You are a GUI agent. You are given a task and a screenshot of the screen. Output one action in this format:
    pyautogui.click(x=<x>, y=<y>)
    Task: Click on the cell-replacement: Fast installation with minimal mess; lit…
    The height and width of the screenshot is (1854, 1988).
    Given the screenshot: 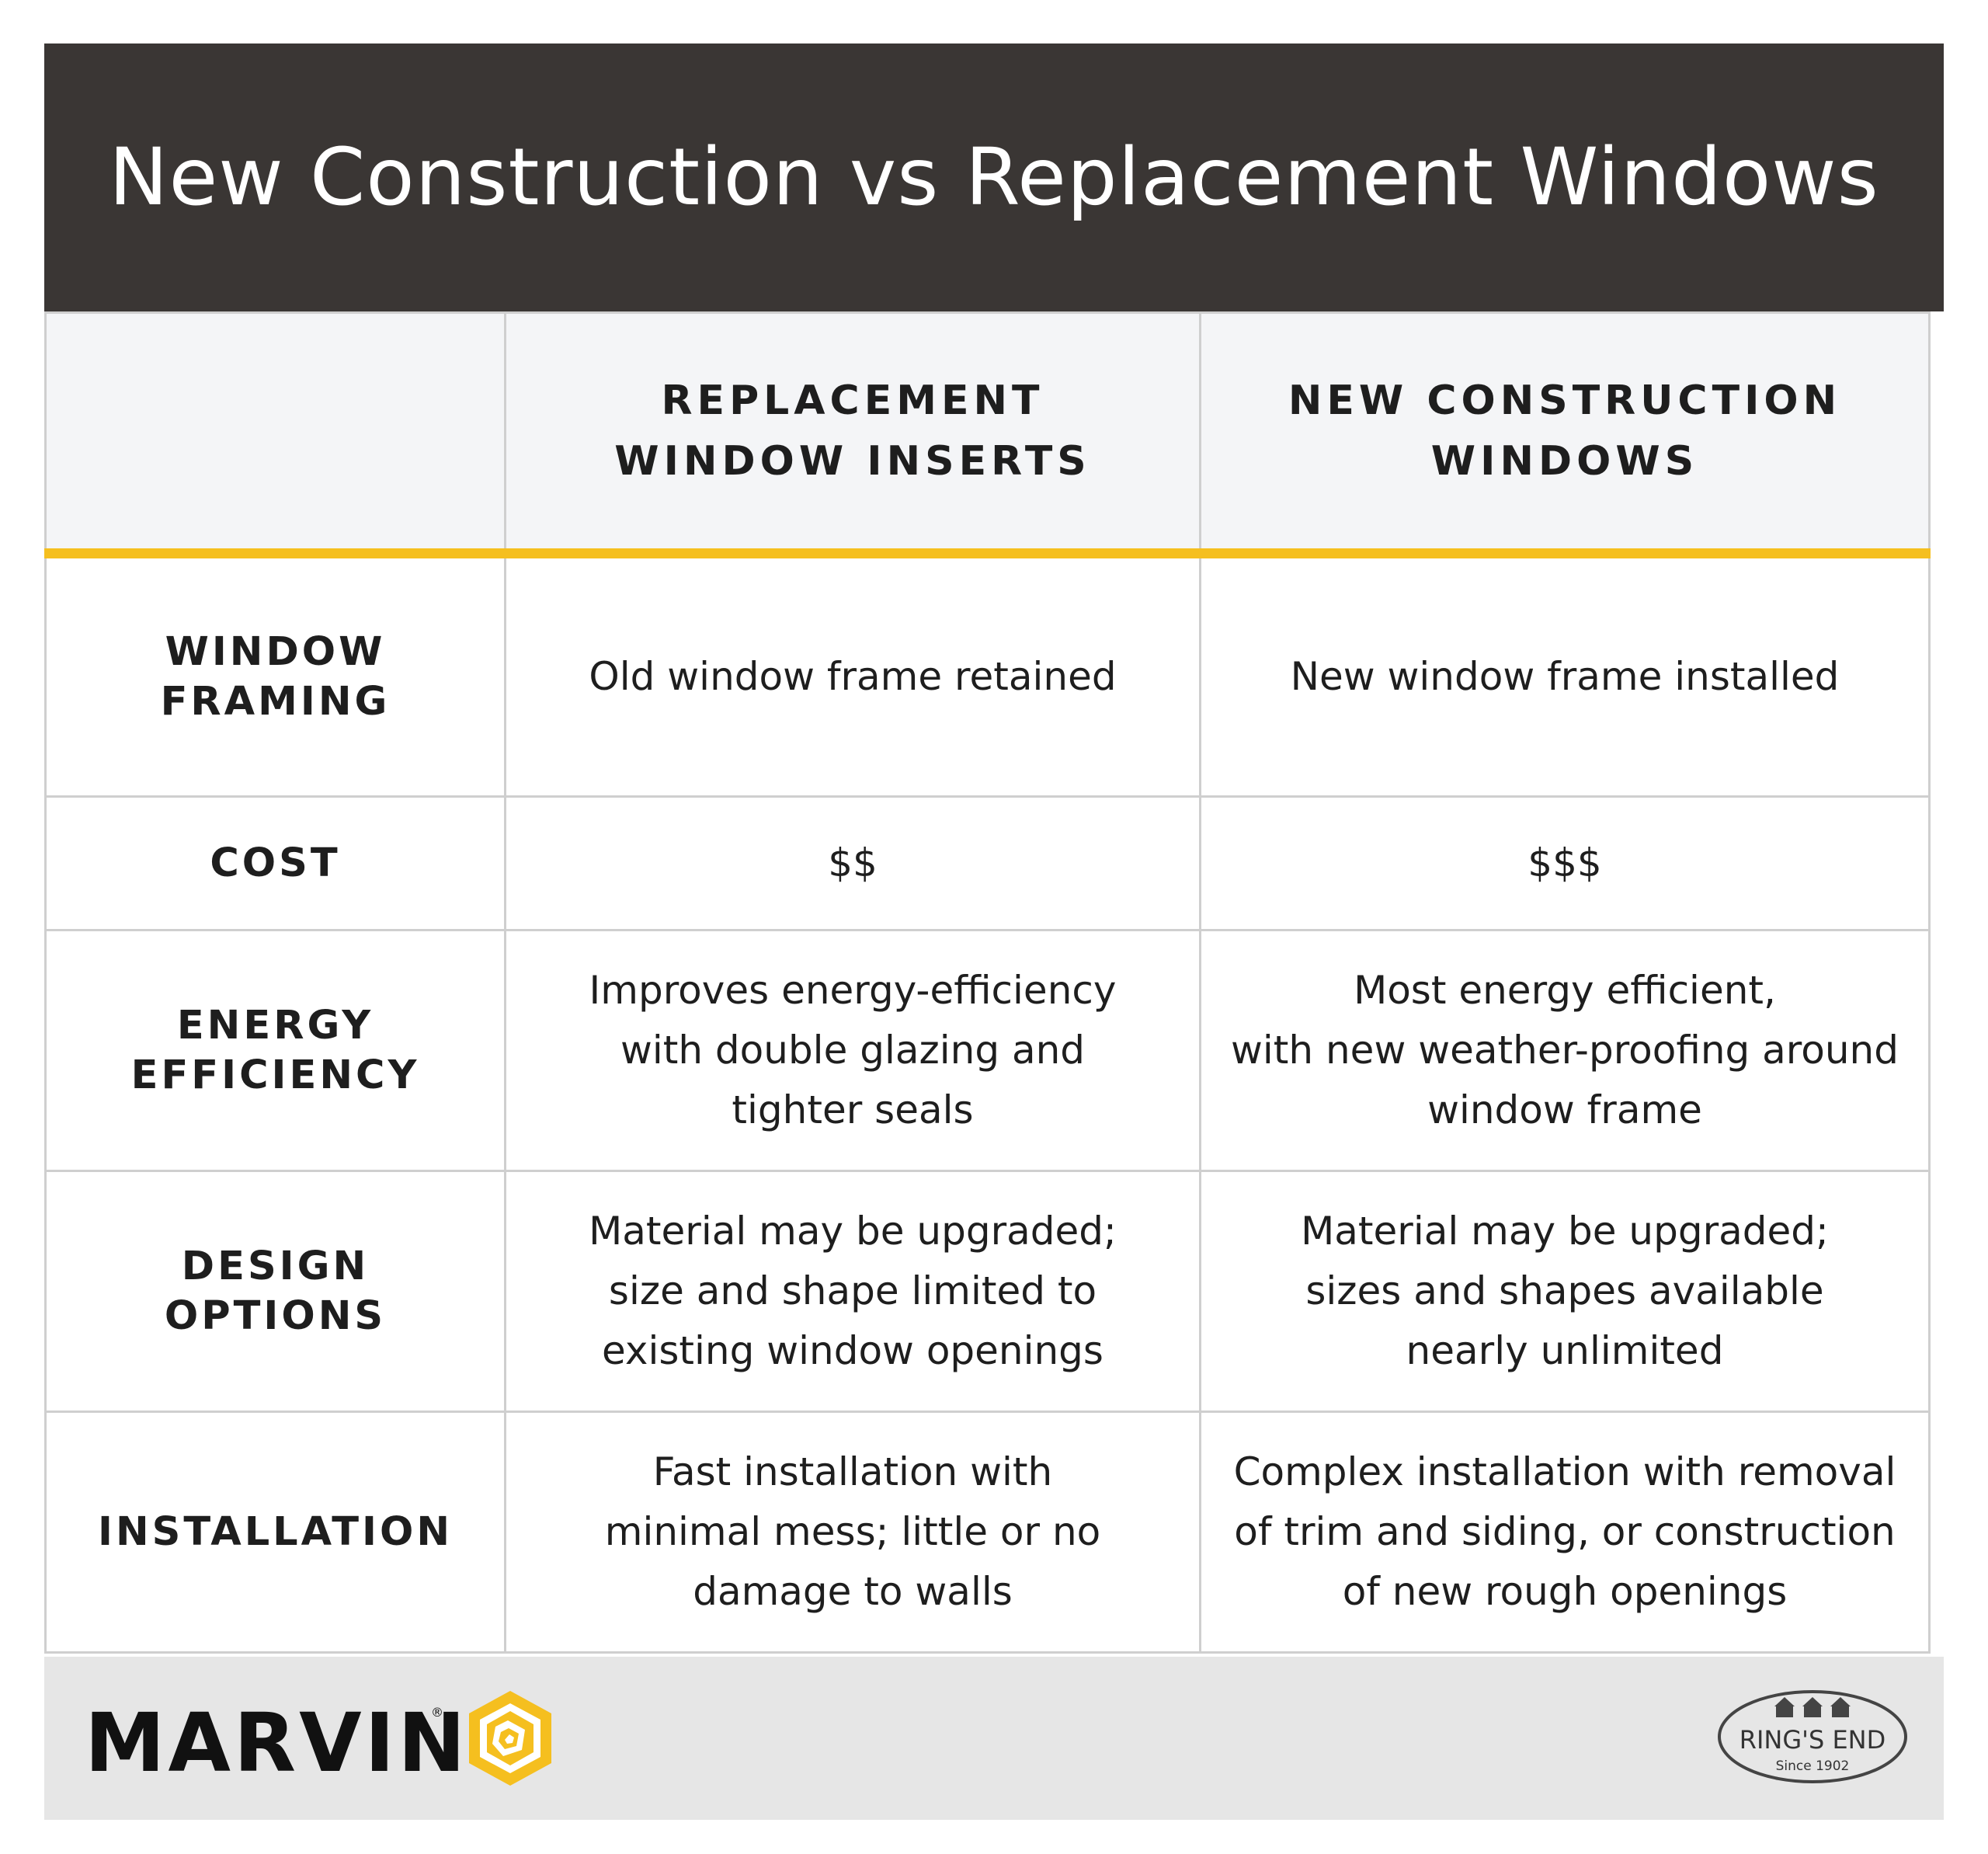 What is the action you would take?
    pyautogui.click(x=853, y=1532)
    